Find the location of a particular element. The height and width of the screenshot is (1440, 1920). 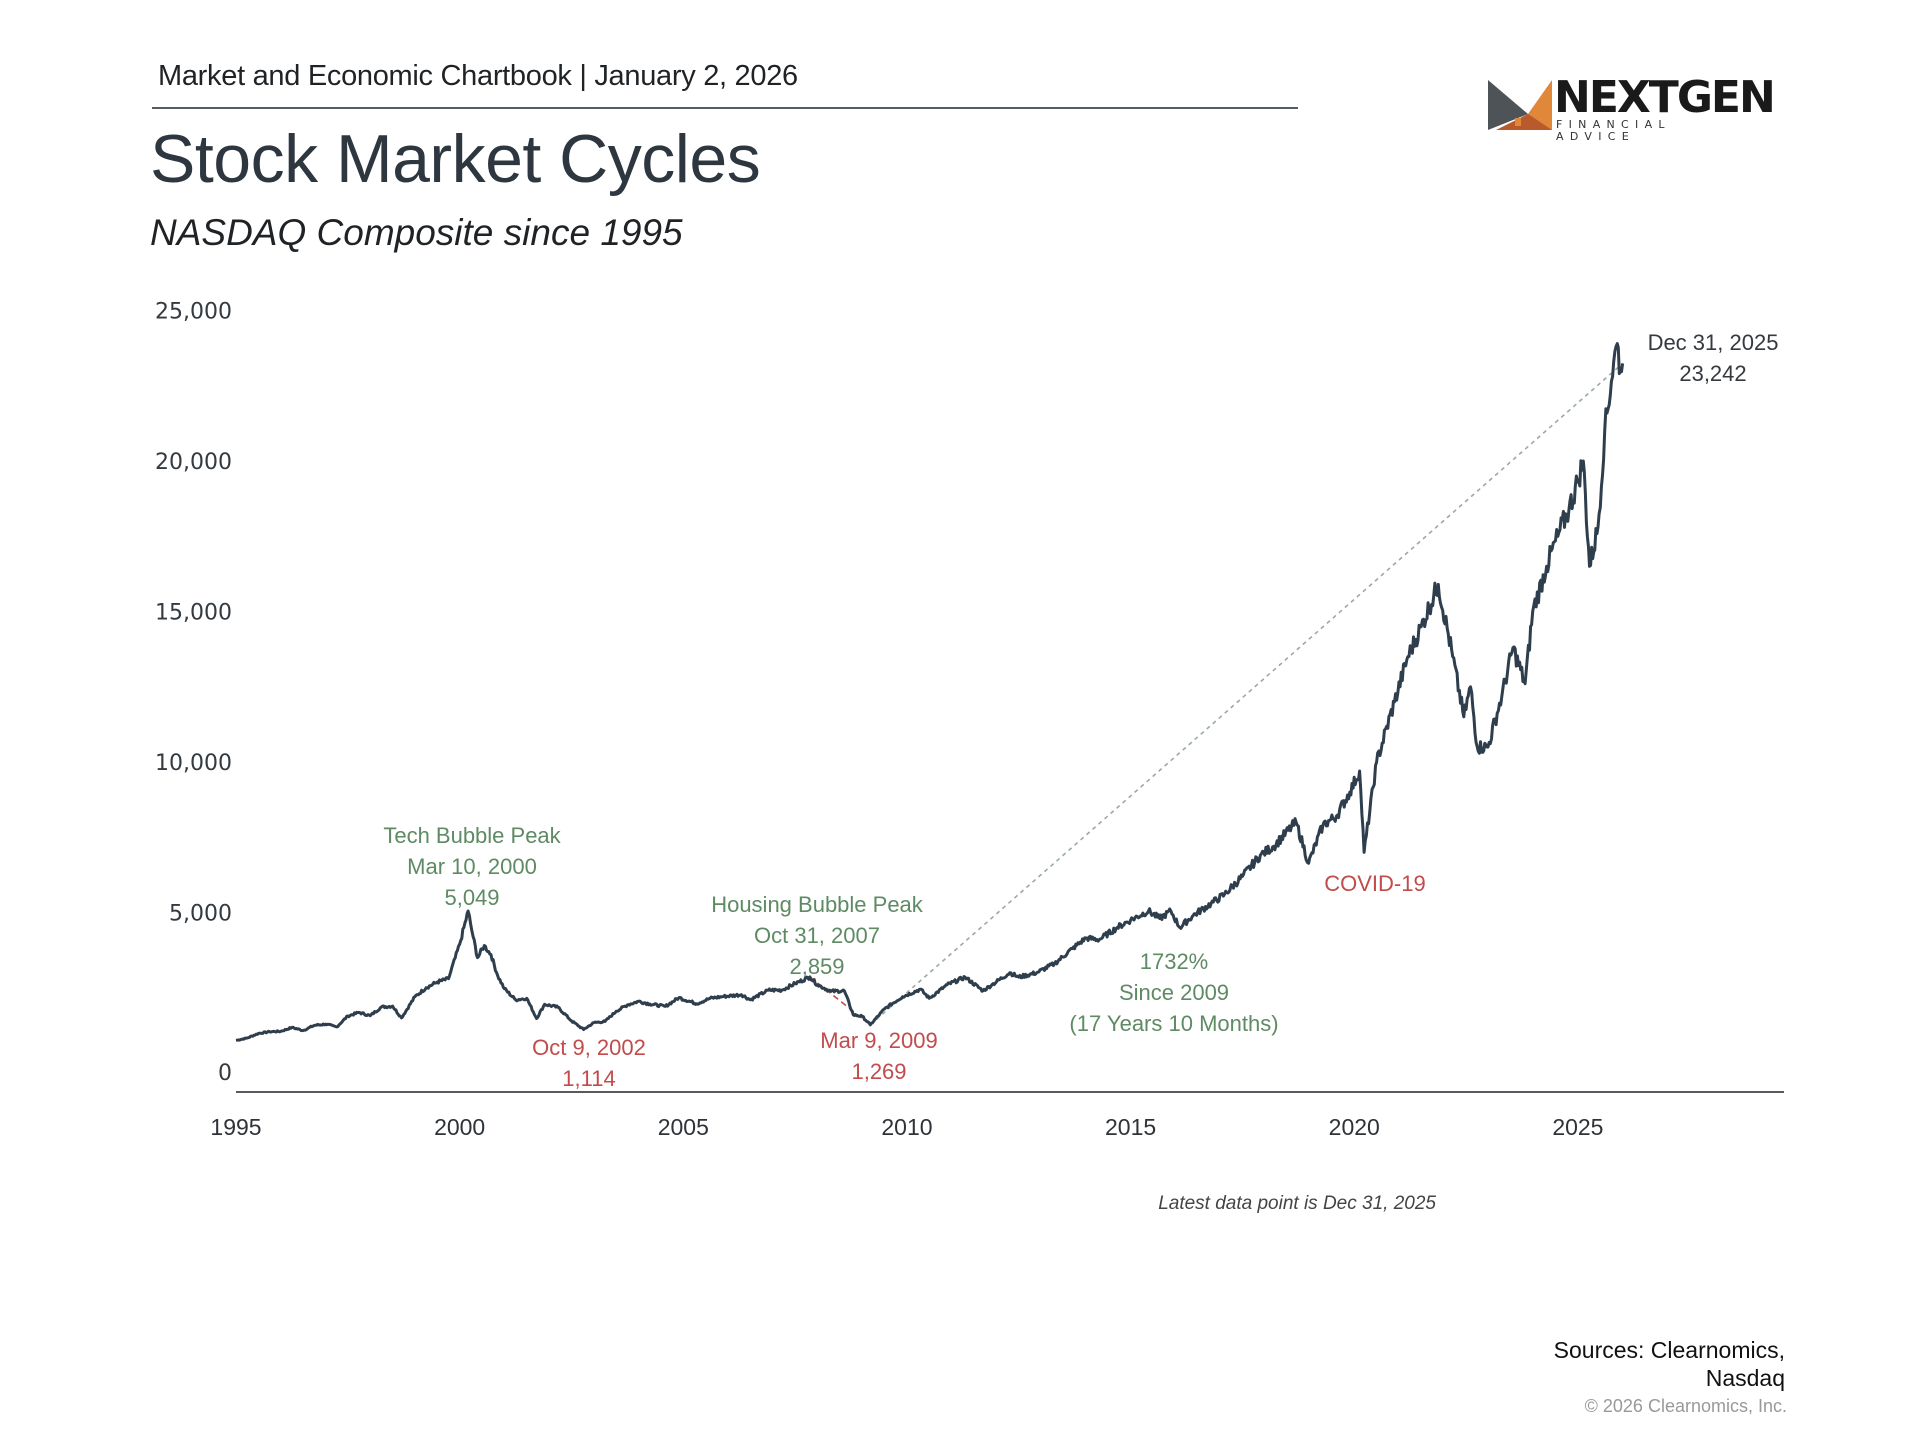

annotation-gain: (17 Years 10 Months) is located at coordinates (1173, 1023).